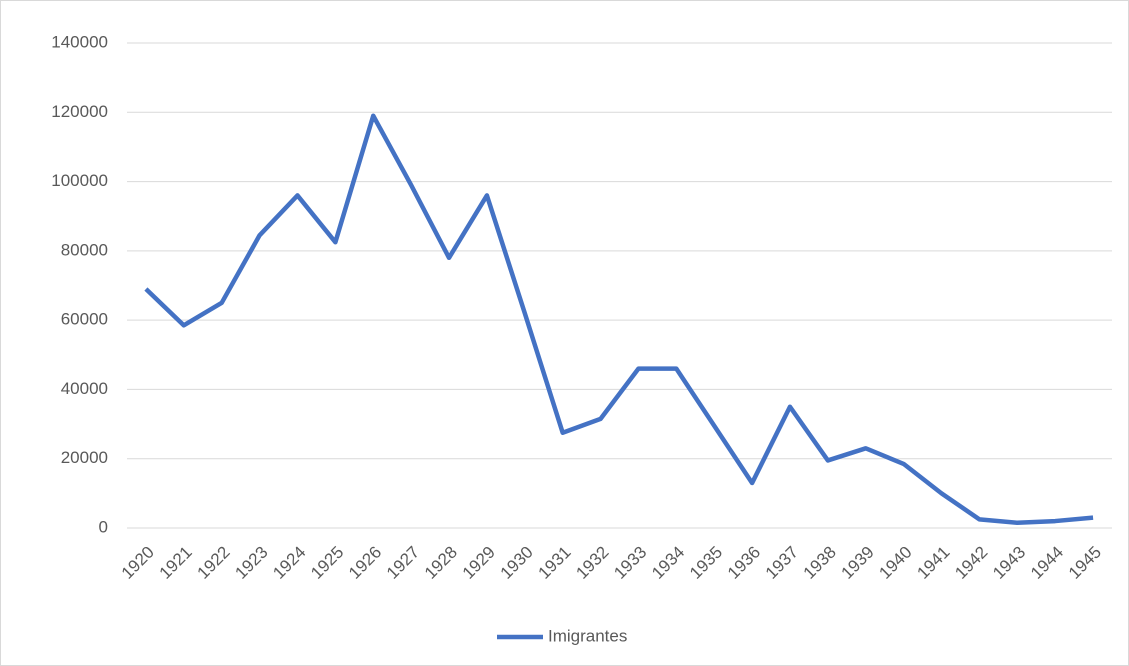  What do you see at coordinates (587, 635) in the screenshot?
I see `legend-label: Imigrantes` at bounding box center [587, 635].